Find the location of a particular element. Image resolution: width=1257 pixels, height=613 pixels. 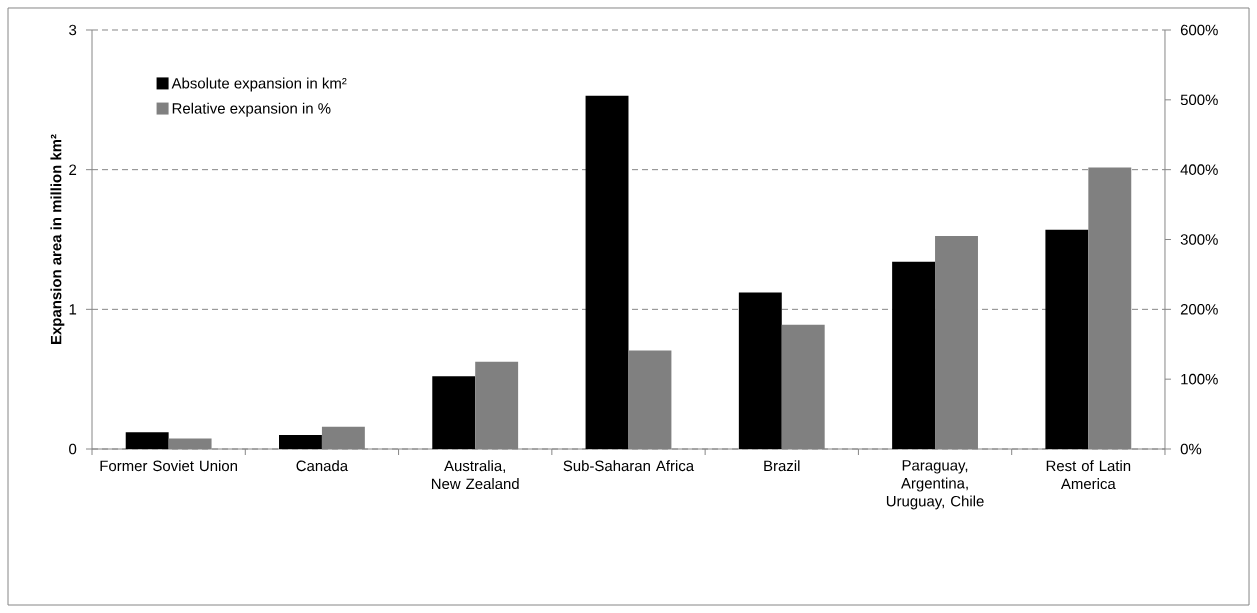

y-tick-label: 1 is located at coordinates (73, 309).